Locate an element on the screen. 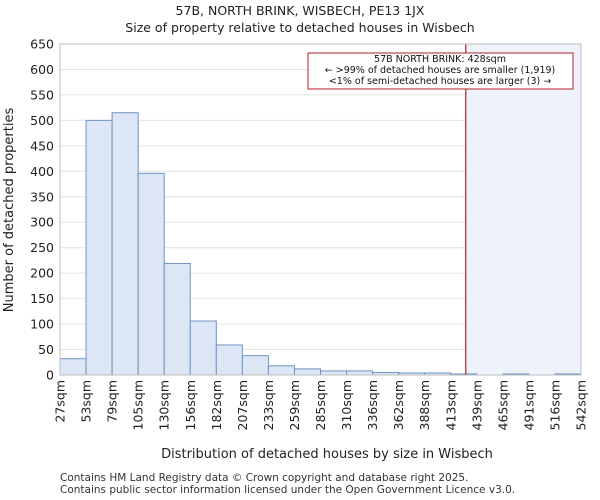 The width and height of the screenshot is (600, 500). x-tick-label: 388sqm is located at coordinates (424, 405).